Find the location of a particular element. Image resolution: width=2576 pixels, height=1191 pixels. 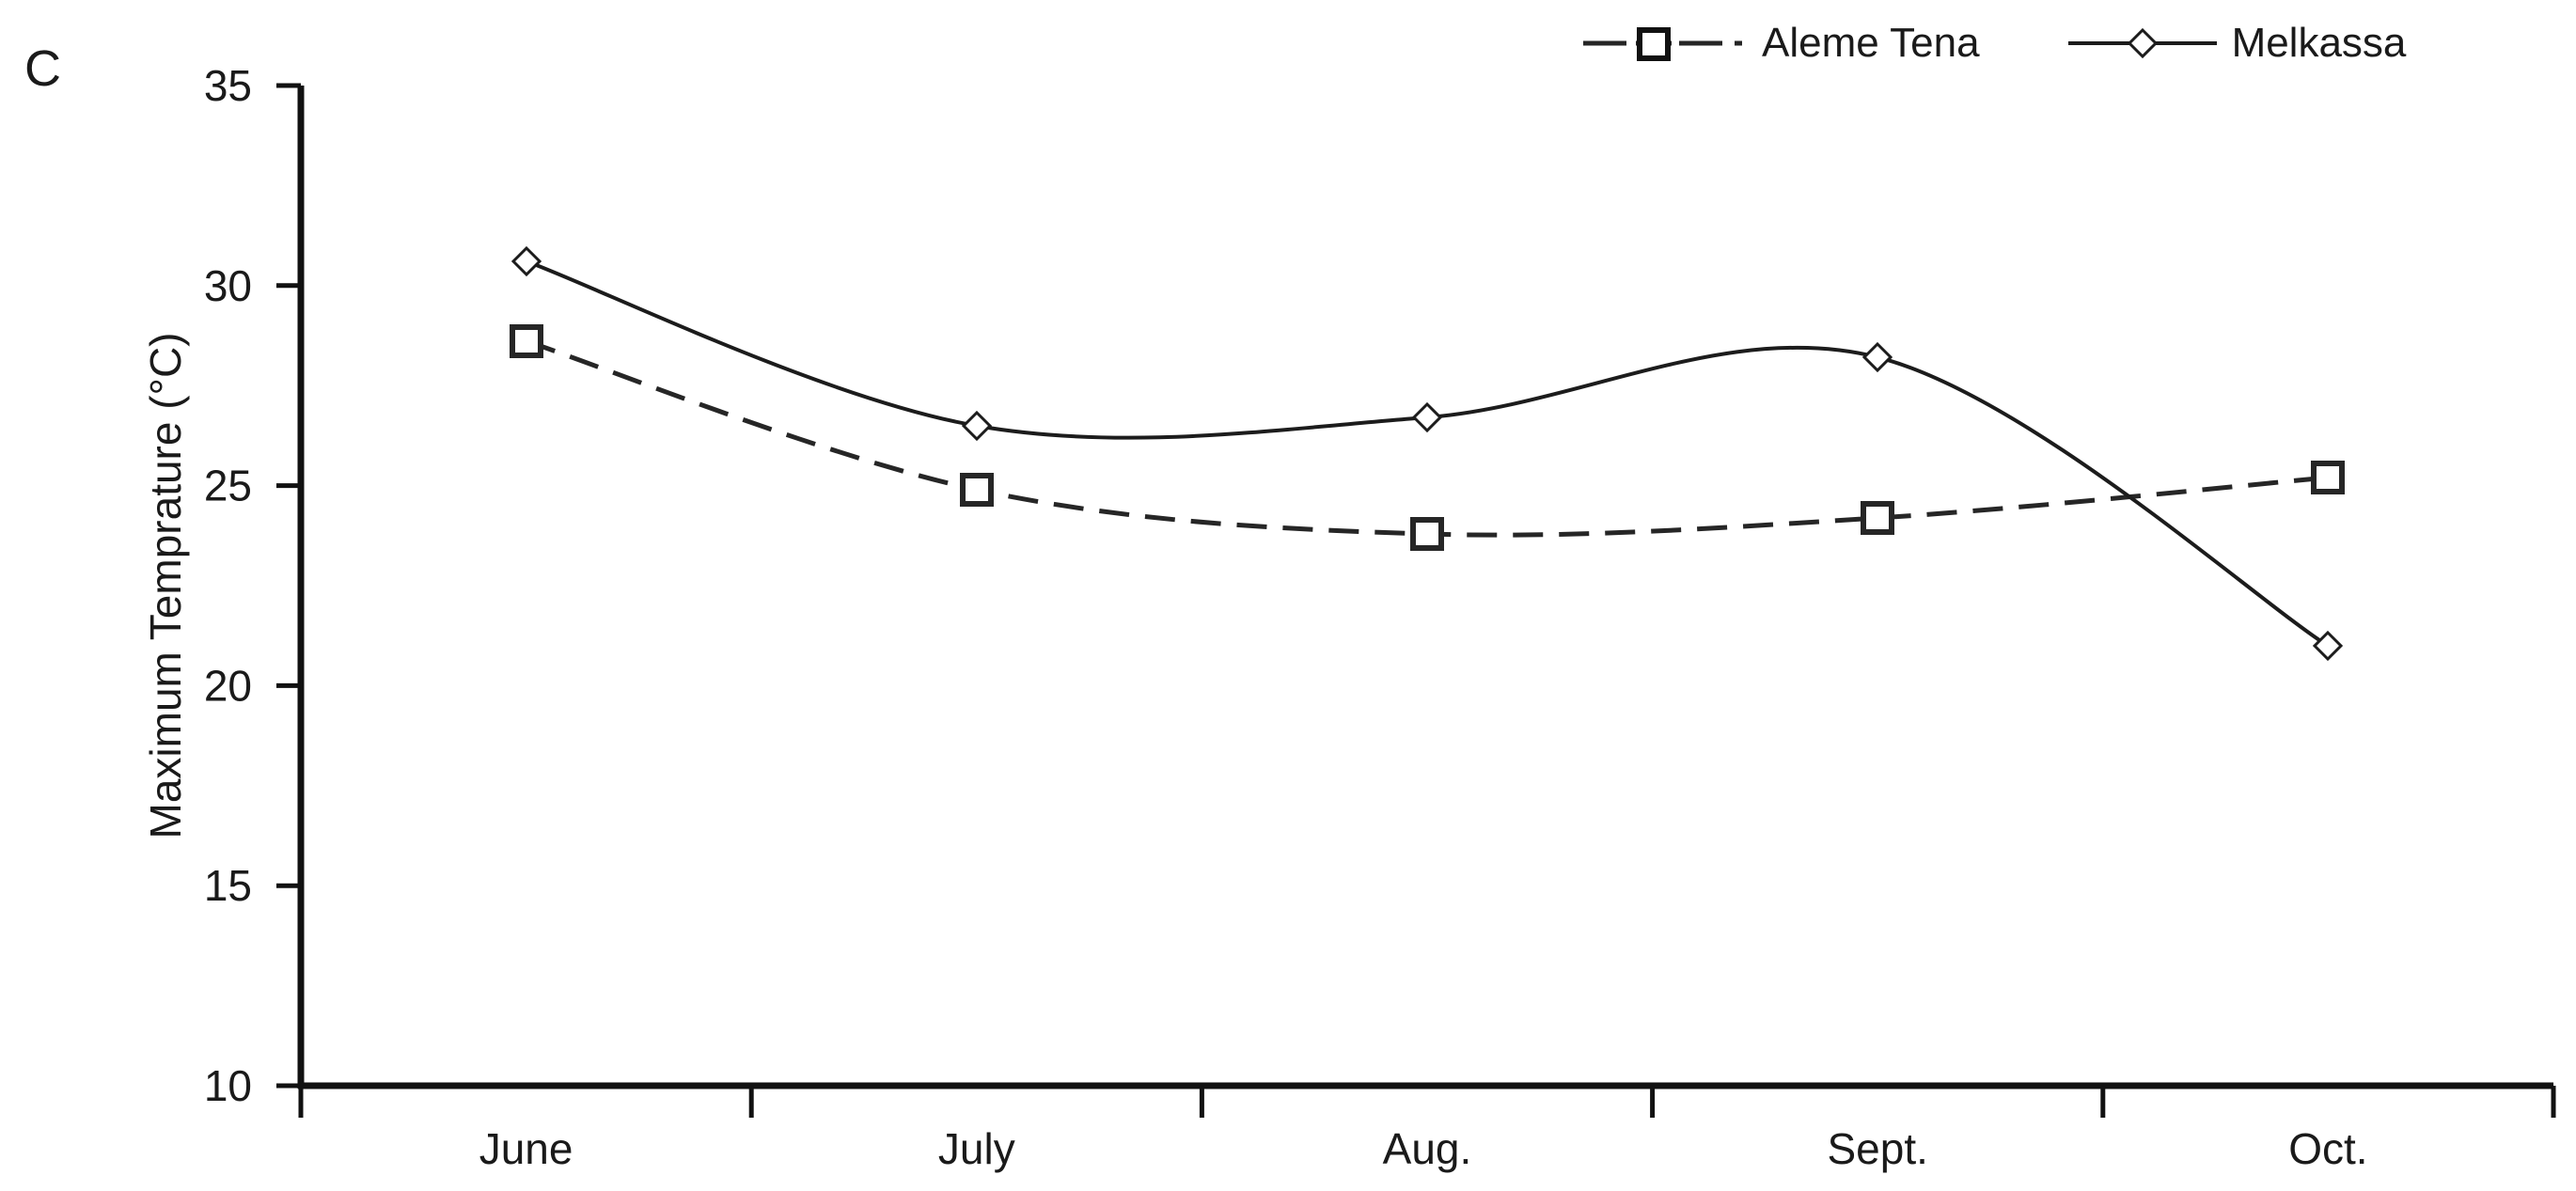

legend-item-aleme-tena: Aleme Tena is located at coordinates (1781, 43).